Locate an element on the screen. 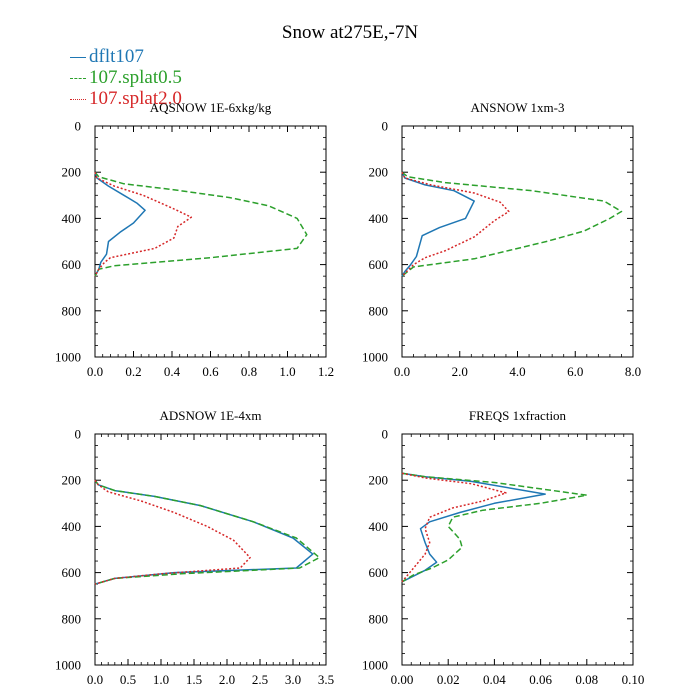  x-tick-label: 0.2 is located at coordinates (133, 371).